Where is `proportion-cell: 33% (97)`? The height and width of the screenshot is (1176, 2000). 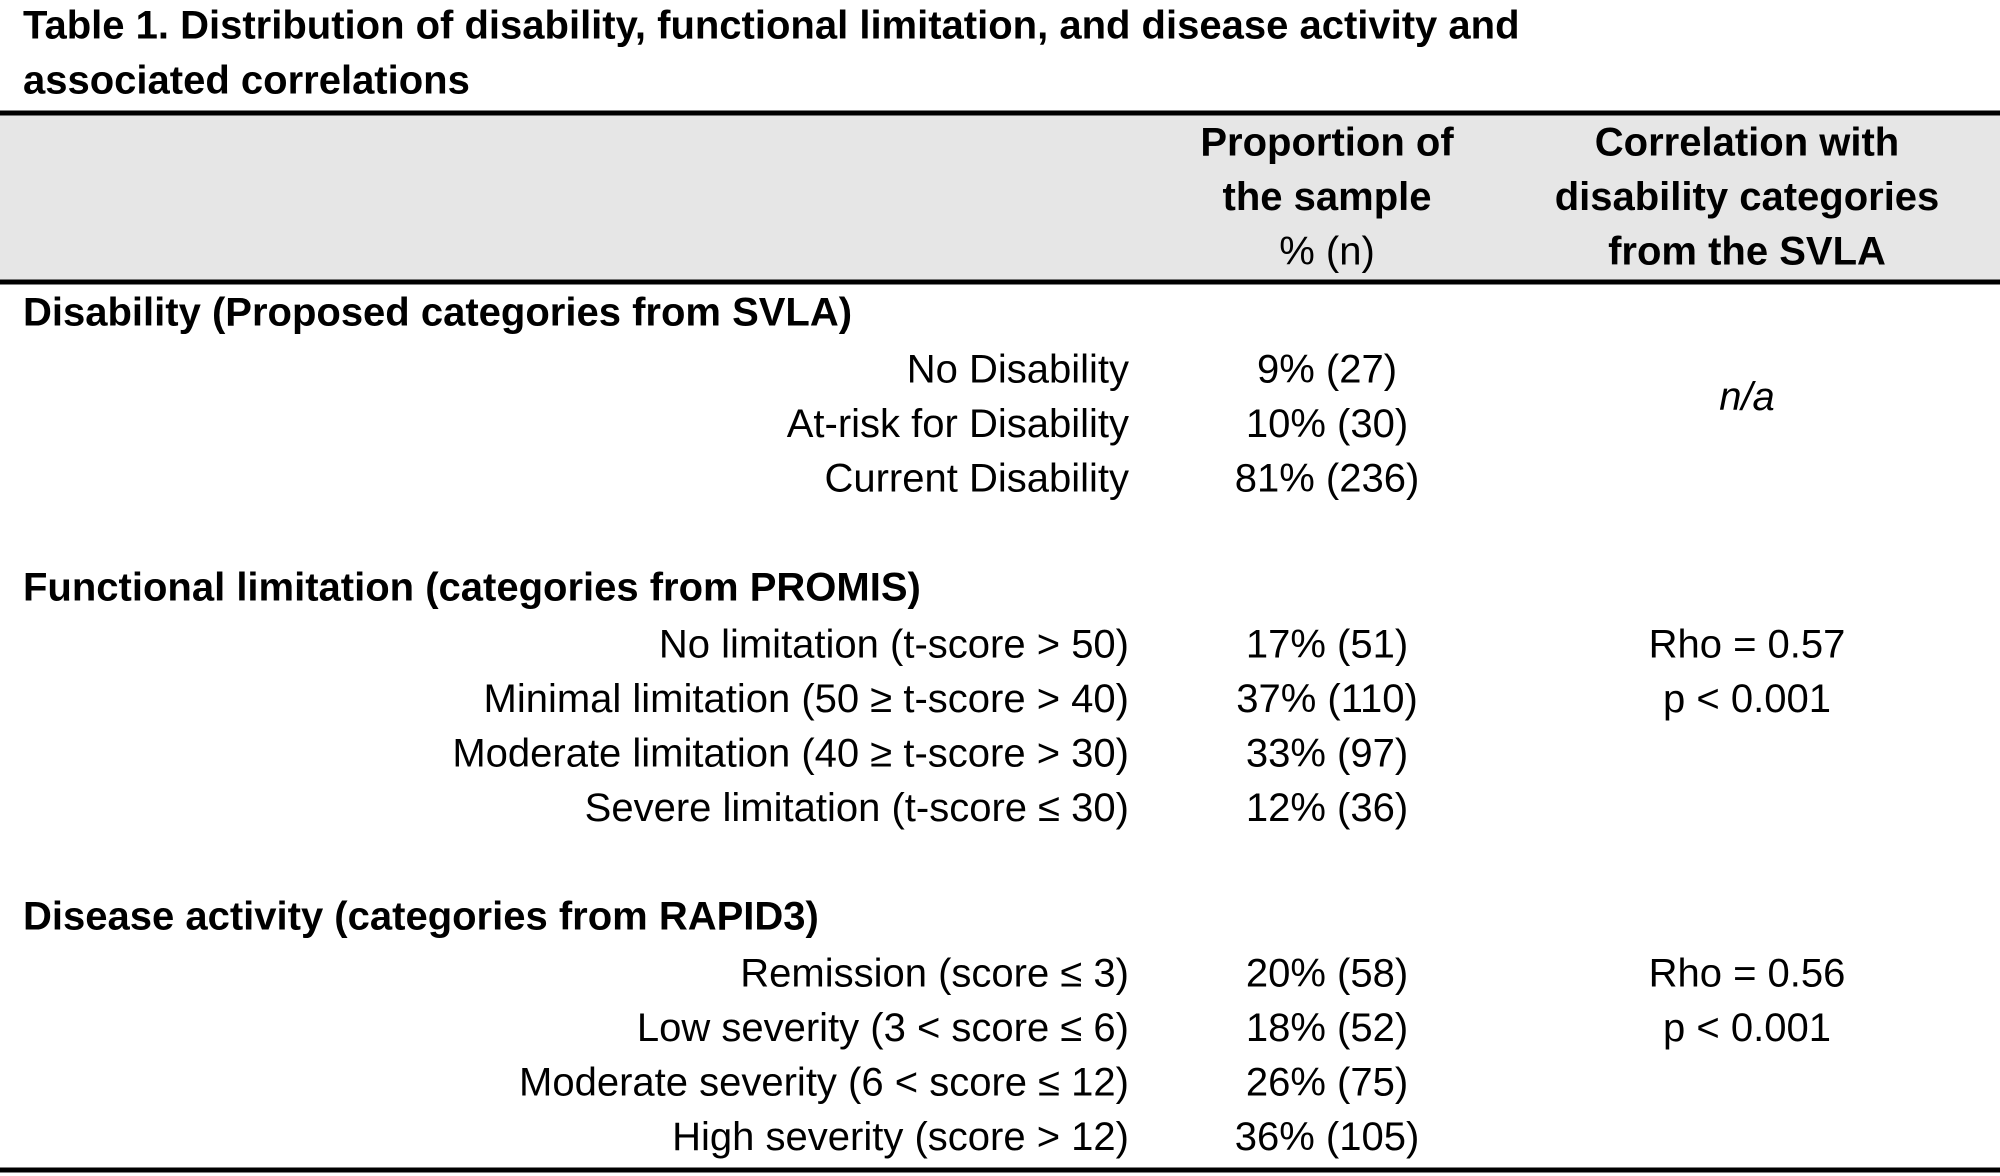 proportion-cell: 33% (97) is located at coordinates (1327, 753).